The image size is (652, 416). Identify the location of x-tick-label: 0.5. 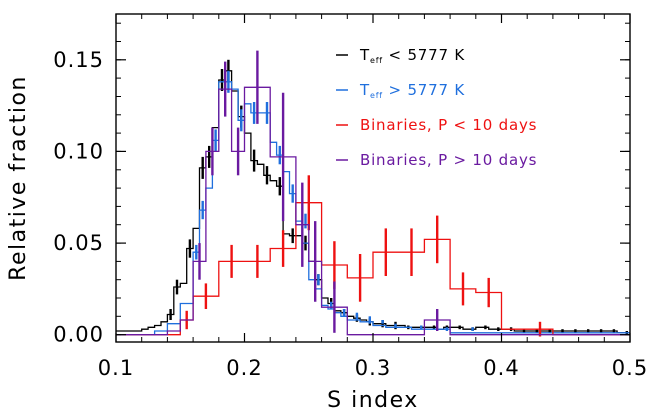
(630, 368).